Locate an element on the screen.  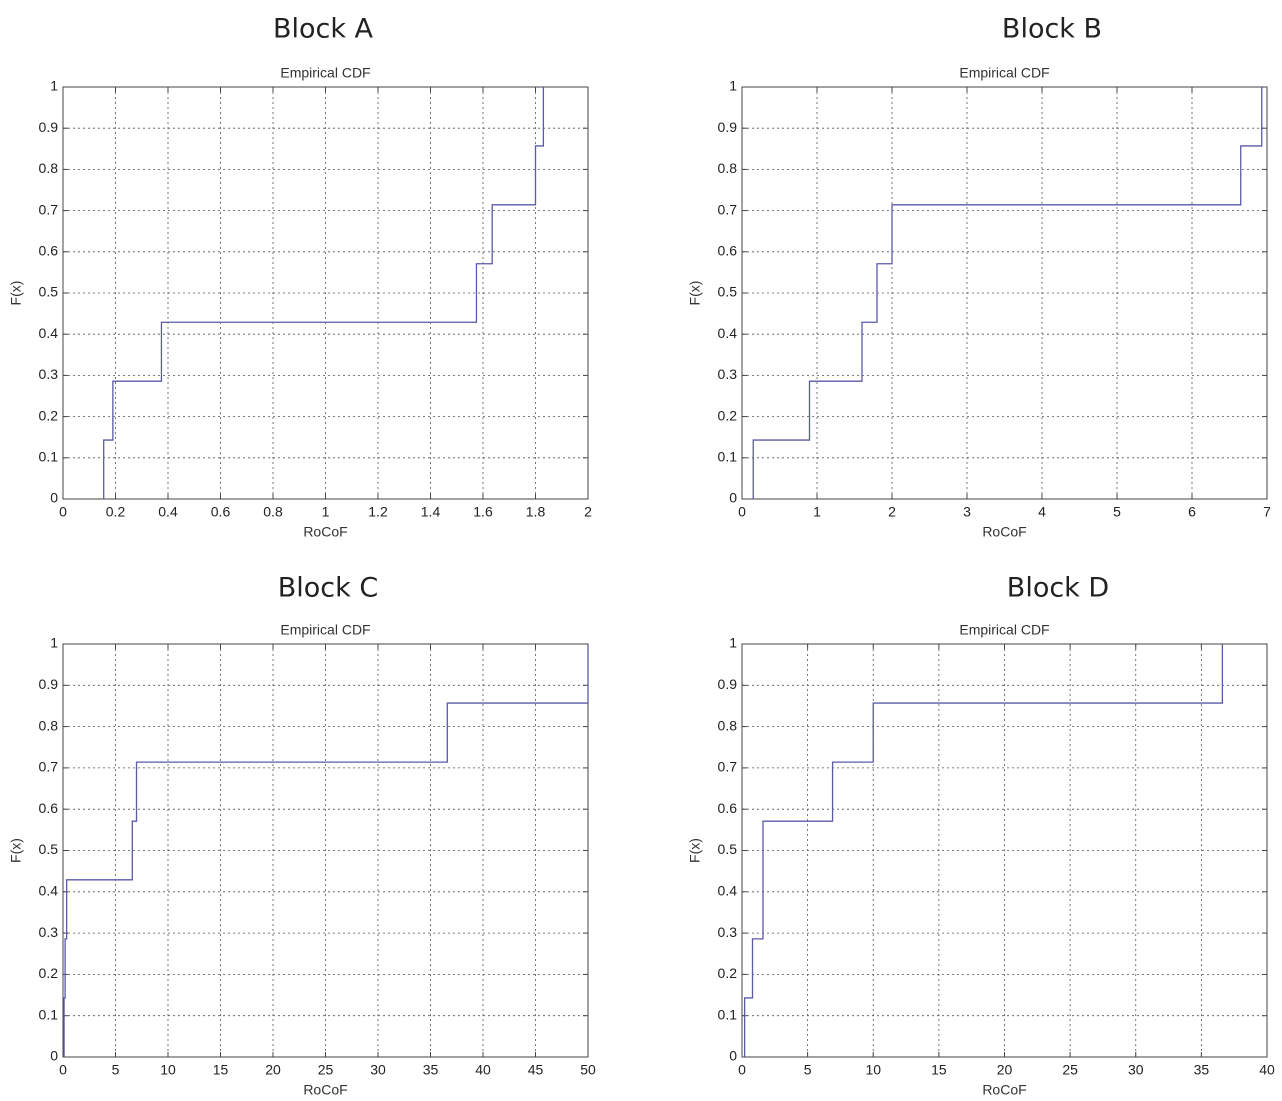
x-tick-label: 0.4 is located at coordinates (168, 512).